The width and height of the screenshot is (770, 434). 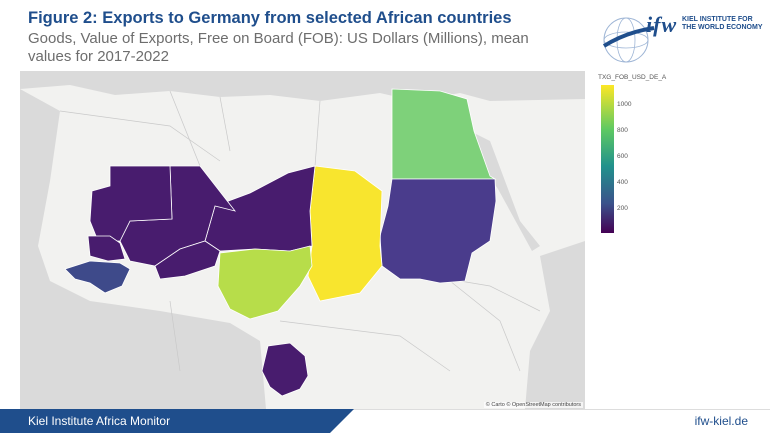 What do you see at coordinates (662, 24) in the screenshot?
I see `logo-mark: ifw` at bounding box center [662, 24].